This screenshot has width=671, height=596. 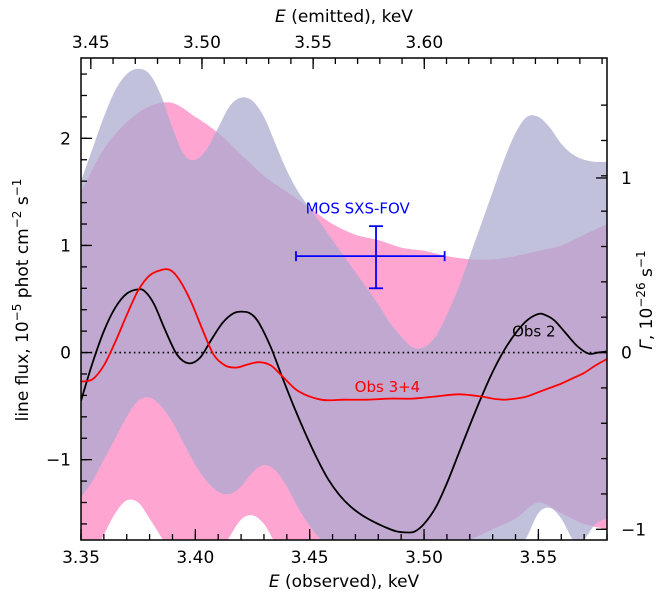 I want to click on x-tick-label: 3.45, so click(x=310, y=558).